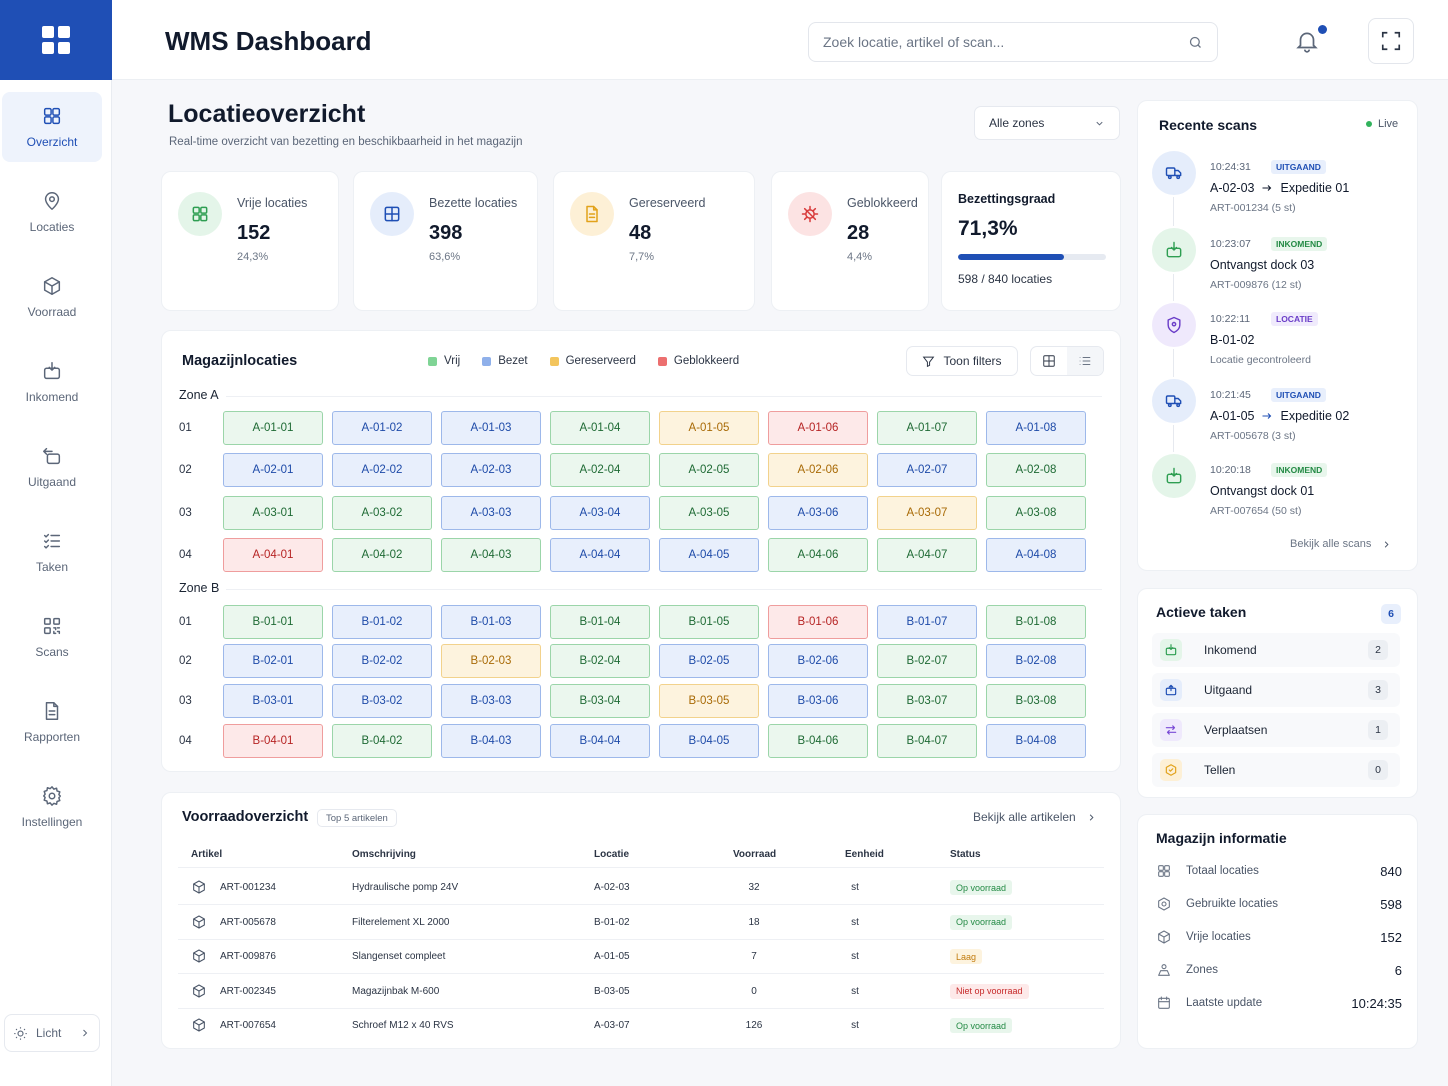 Image resolution: width=1448 pixels, height=1086 pixels. What do you see at coordinates (709, 513) in the screenshot?
I see `location-cell-a-03-05: A-03-05` at bounding box center [709, 513].